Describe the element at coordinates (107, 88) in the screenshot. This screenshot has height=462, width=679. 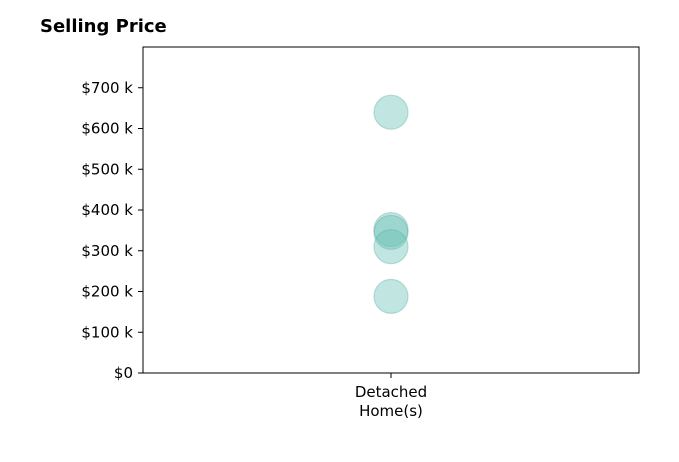
I see `y-tick-label: $700 k` at that location.